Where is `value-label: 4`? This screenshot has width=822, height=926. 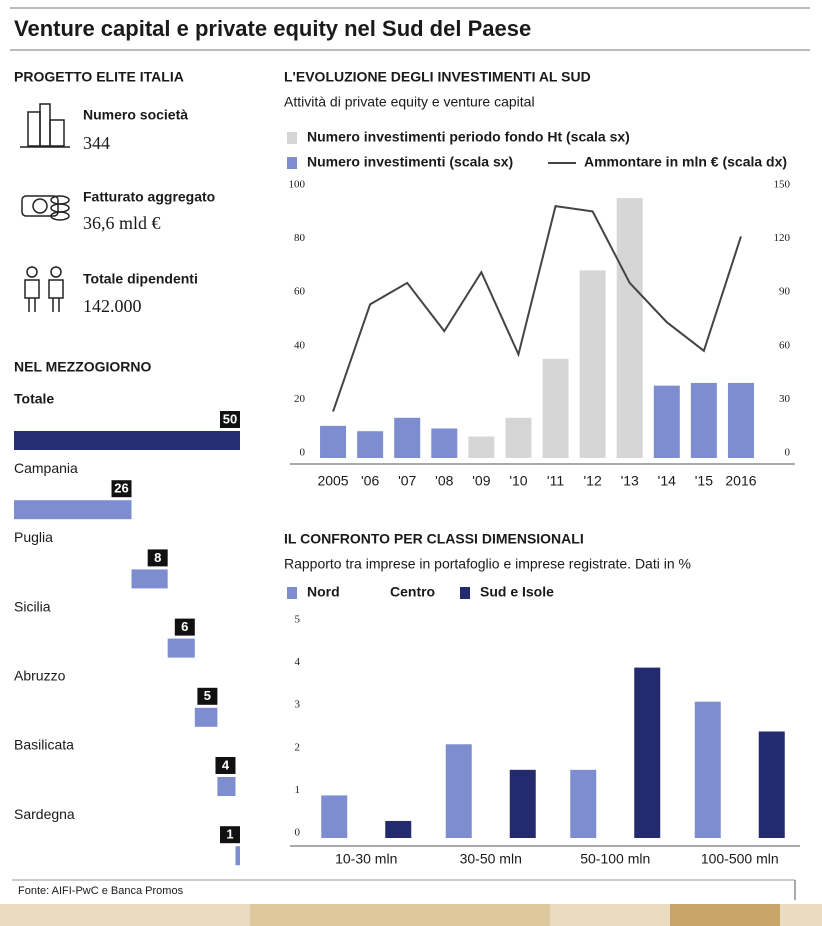 value-label: 4 is located at coordinates (226, 764).